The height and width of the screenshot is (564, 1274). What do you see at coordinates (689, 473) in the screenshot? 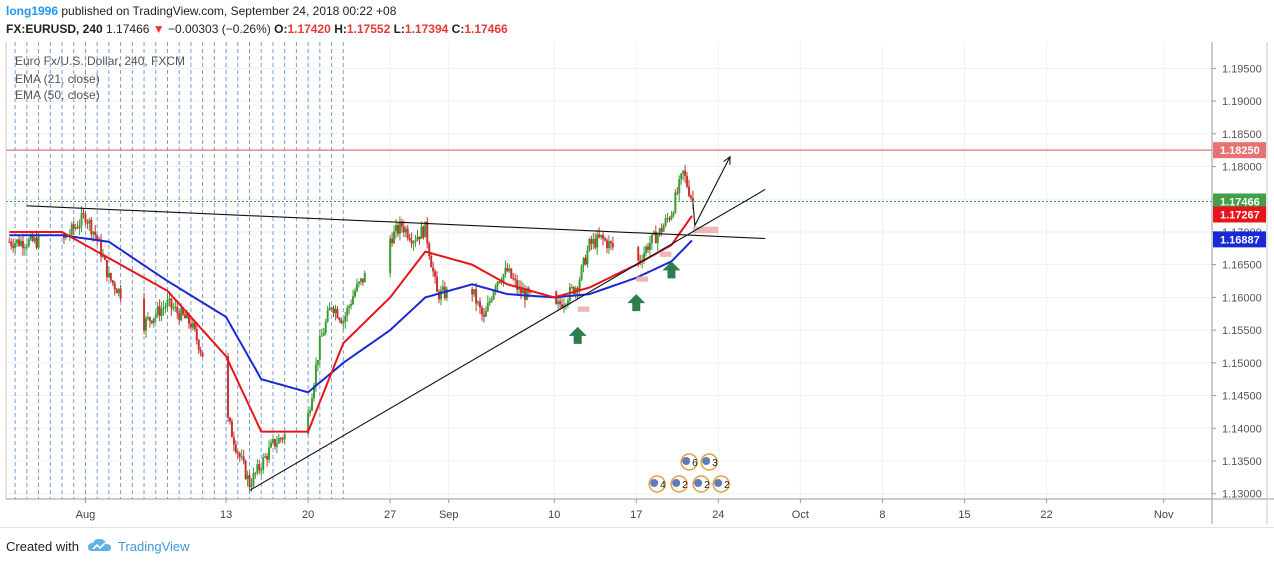
I see `event-markers: 6 3 4 2 2 2` at bounding box center [689, 473].